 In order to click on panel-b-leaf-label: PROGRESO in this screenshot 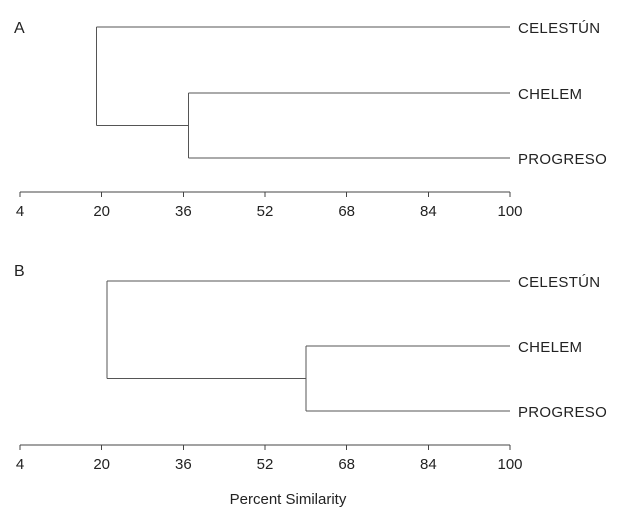, I will do `click(562, 412)`.